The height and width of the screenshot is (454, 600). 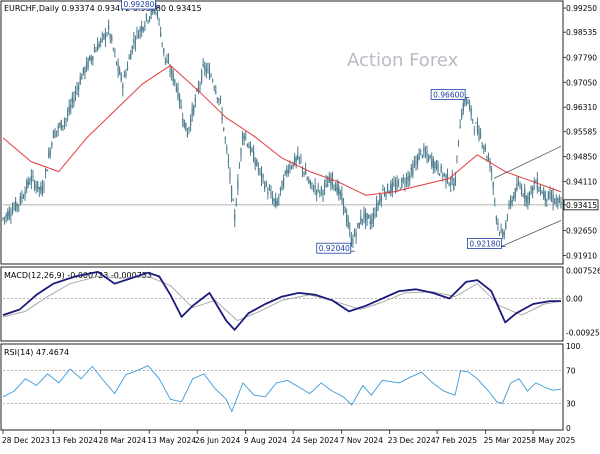 I want to click on macd-axis-label: -0.009252, so click(x=583, y=333).